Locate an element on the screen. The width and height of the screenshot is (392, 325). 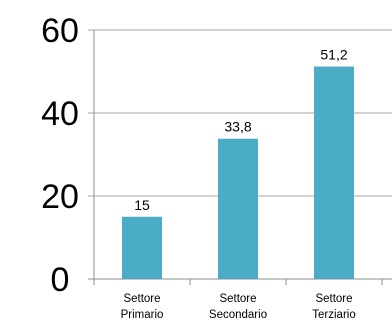
data-label-1: 33,8 is located at coordinates (237, 127).